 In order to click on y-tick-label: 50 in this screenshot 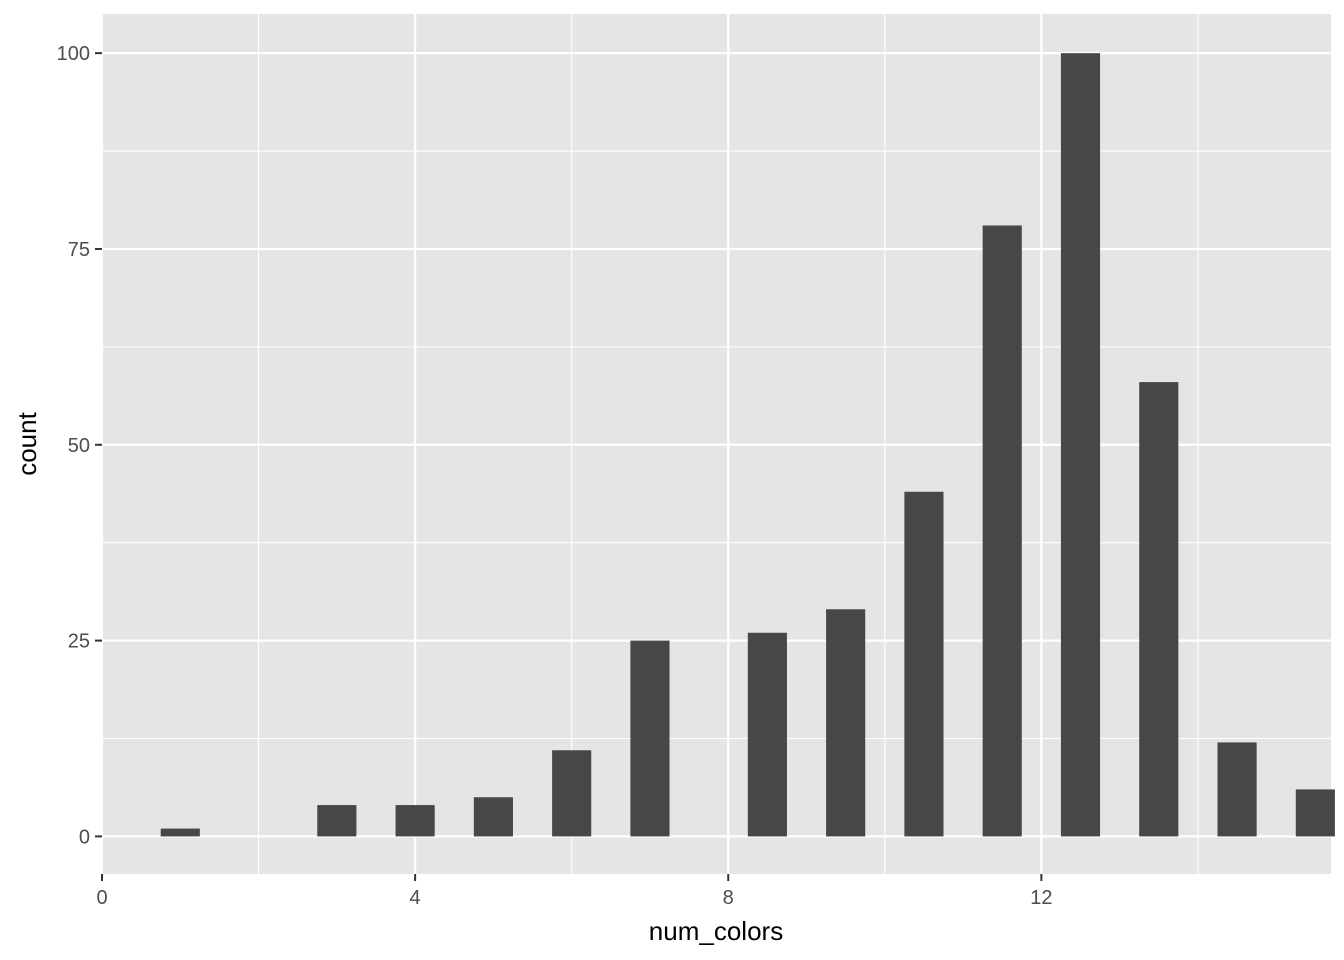, I will do `click(79, 446)`.